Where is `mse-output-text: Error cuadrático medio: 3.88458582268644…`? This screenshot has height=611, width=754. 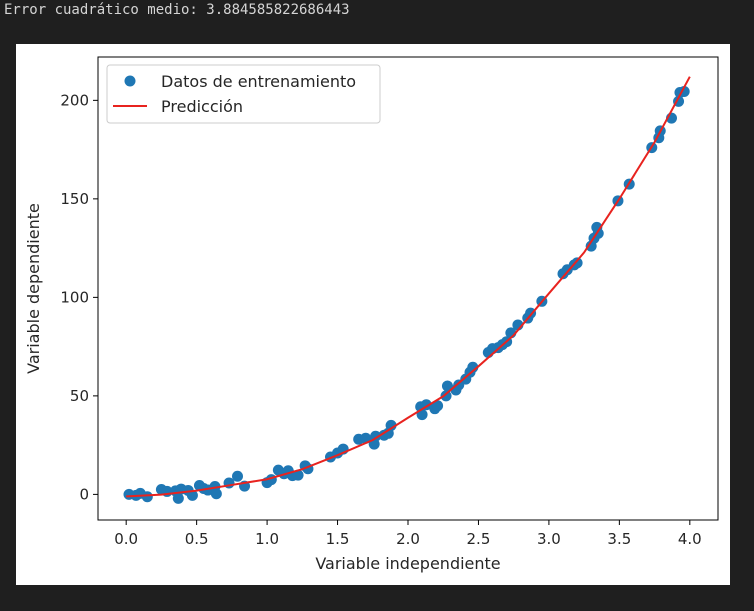
mse-output-text: Error cuadrático medio: 3.88458582268644… is located at coordinates (177, 10).